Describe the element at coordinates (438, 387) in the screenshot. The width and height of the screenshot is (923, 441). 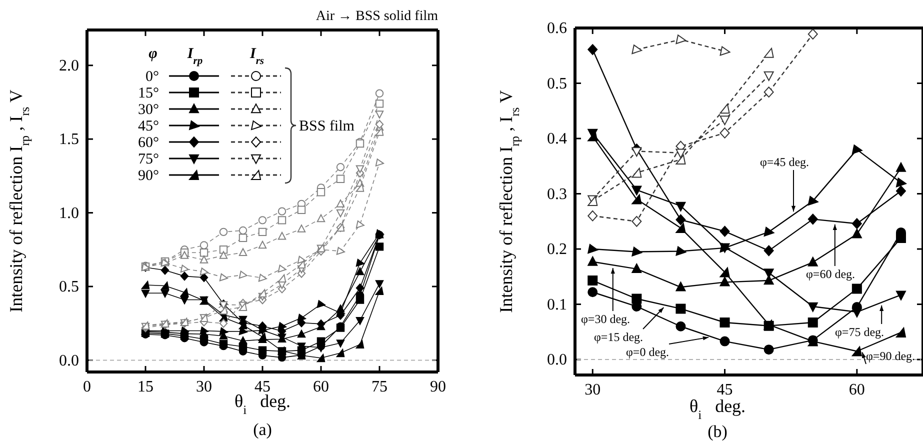
I see `x-tick-label: 90` at that location.